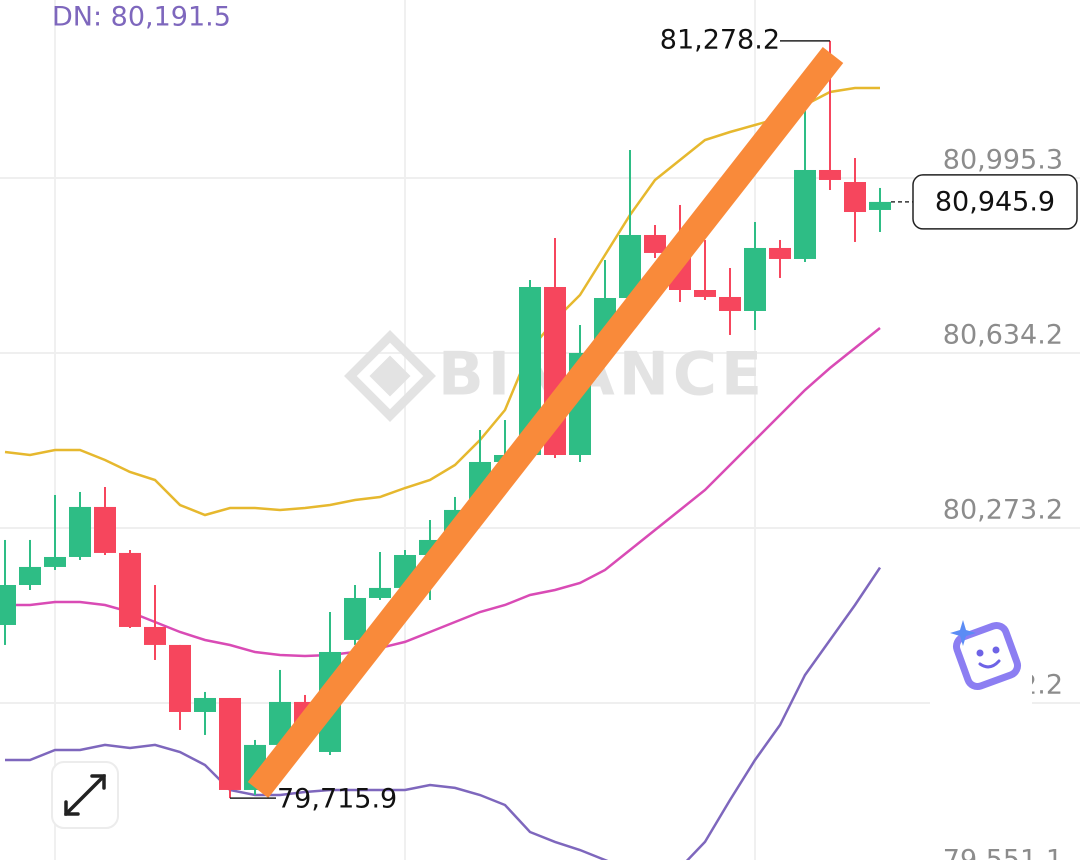 Image resolution: width=1080 pixels, height=860 pixels. I want to click on expand-icon, so click(85, 795).